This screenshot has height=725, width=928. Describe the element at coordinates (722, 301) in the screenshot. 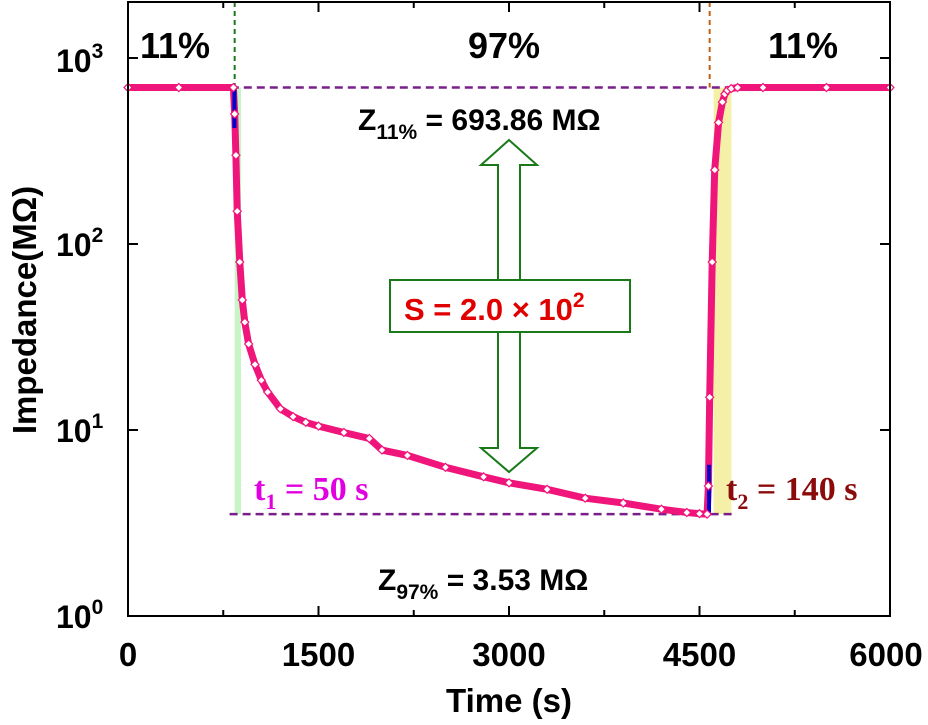

I see `recovery-time-window` at that location.